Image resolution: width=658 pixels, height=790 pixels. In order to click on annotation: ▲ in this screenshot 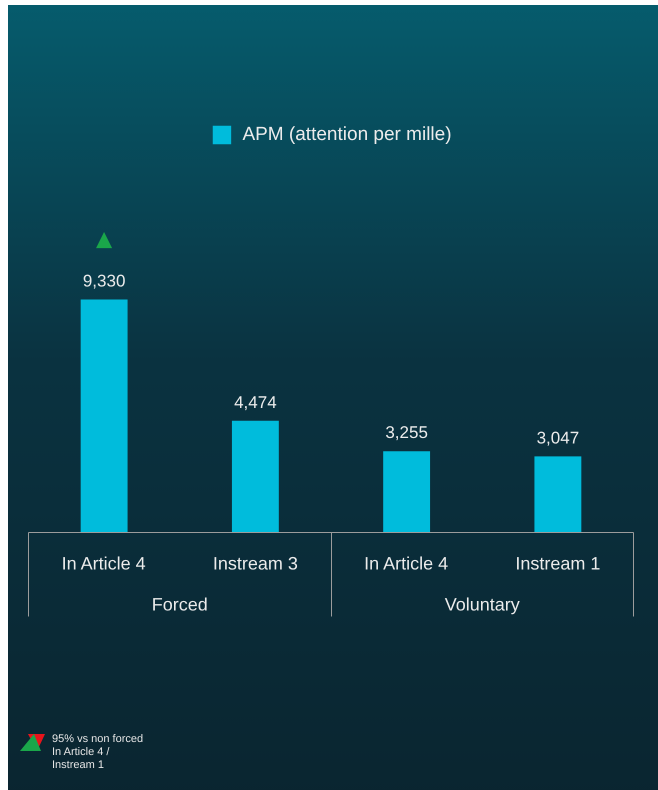, I will do `click(105, 238)`.